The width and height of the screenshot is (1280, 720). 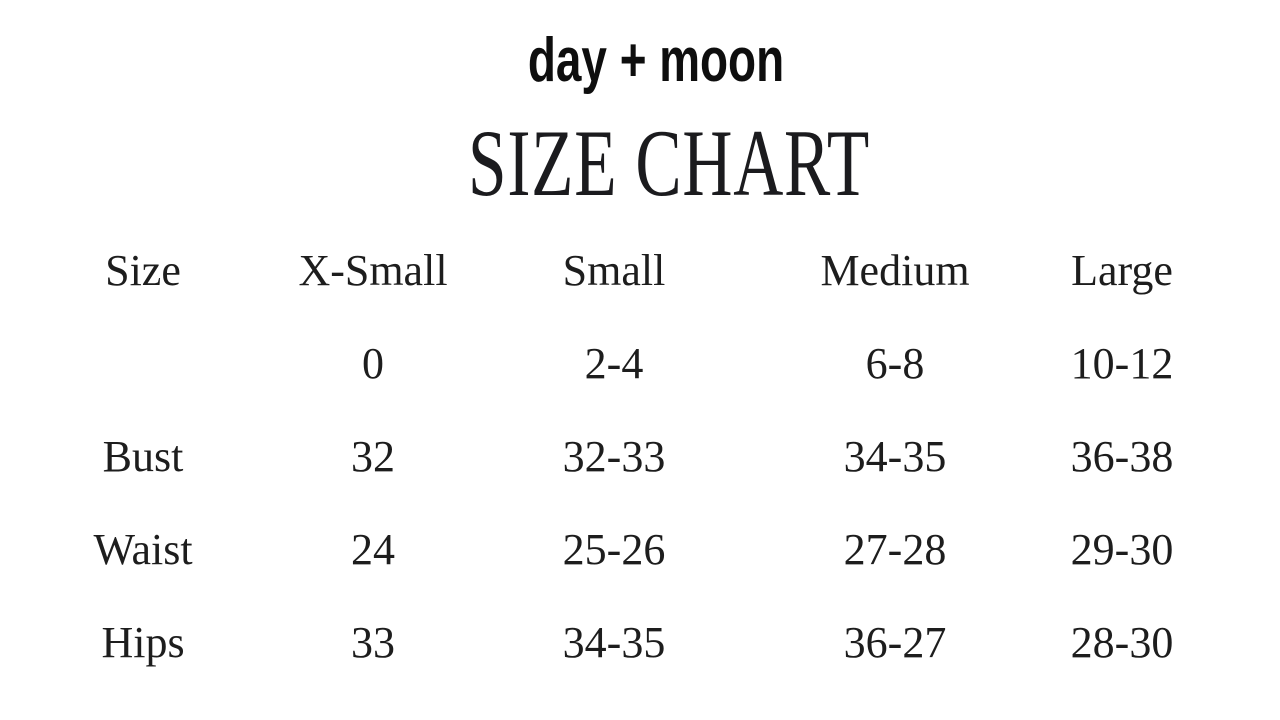 I want to click on measurement-cell: 32-33, so click(x=614, y=456).